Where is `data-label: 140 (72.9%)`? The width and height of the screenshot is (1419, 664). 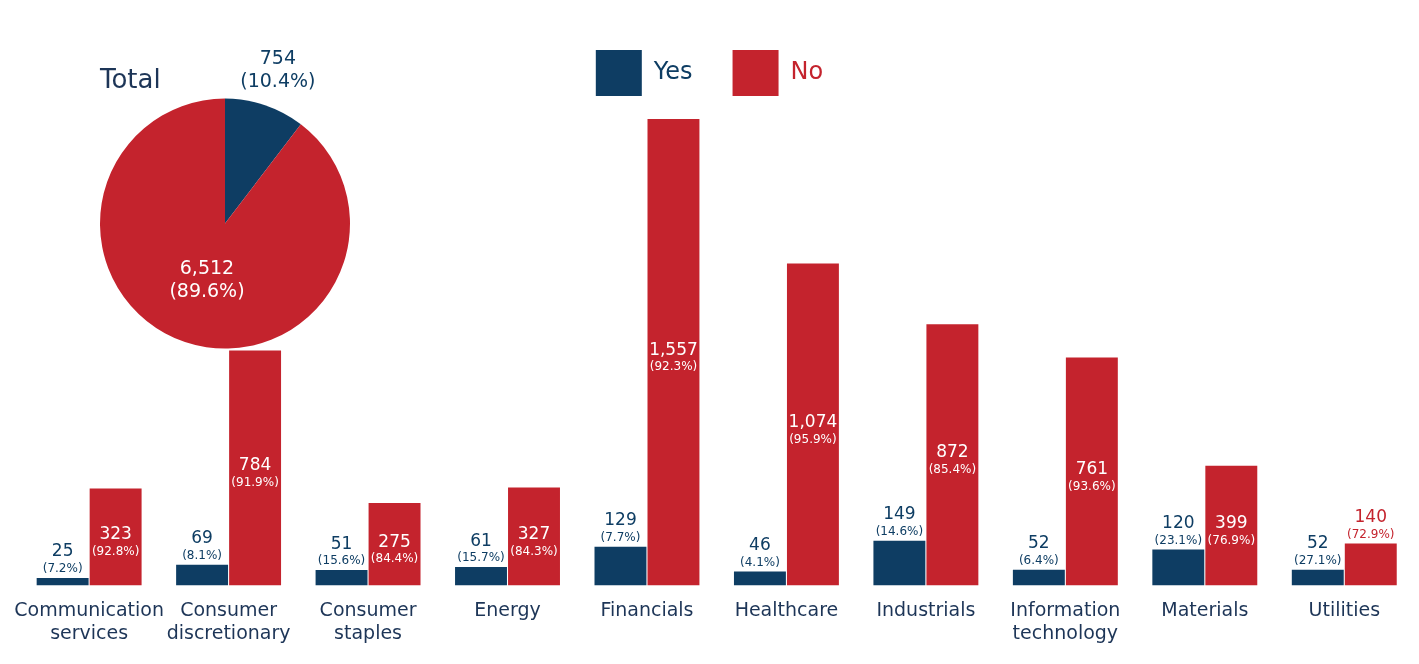
data-label: 140 (72.9%) is located at coordinates (1371, 523).